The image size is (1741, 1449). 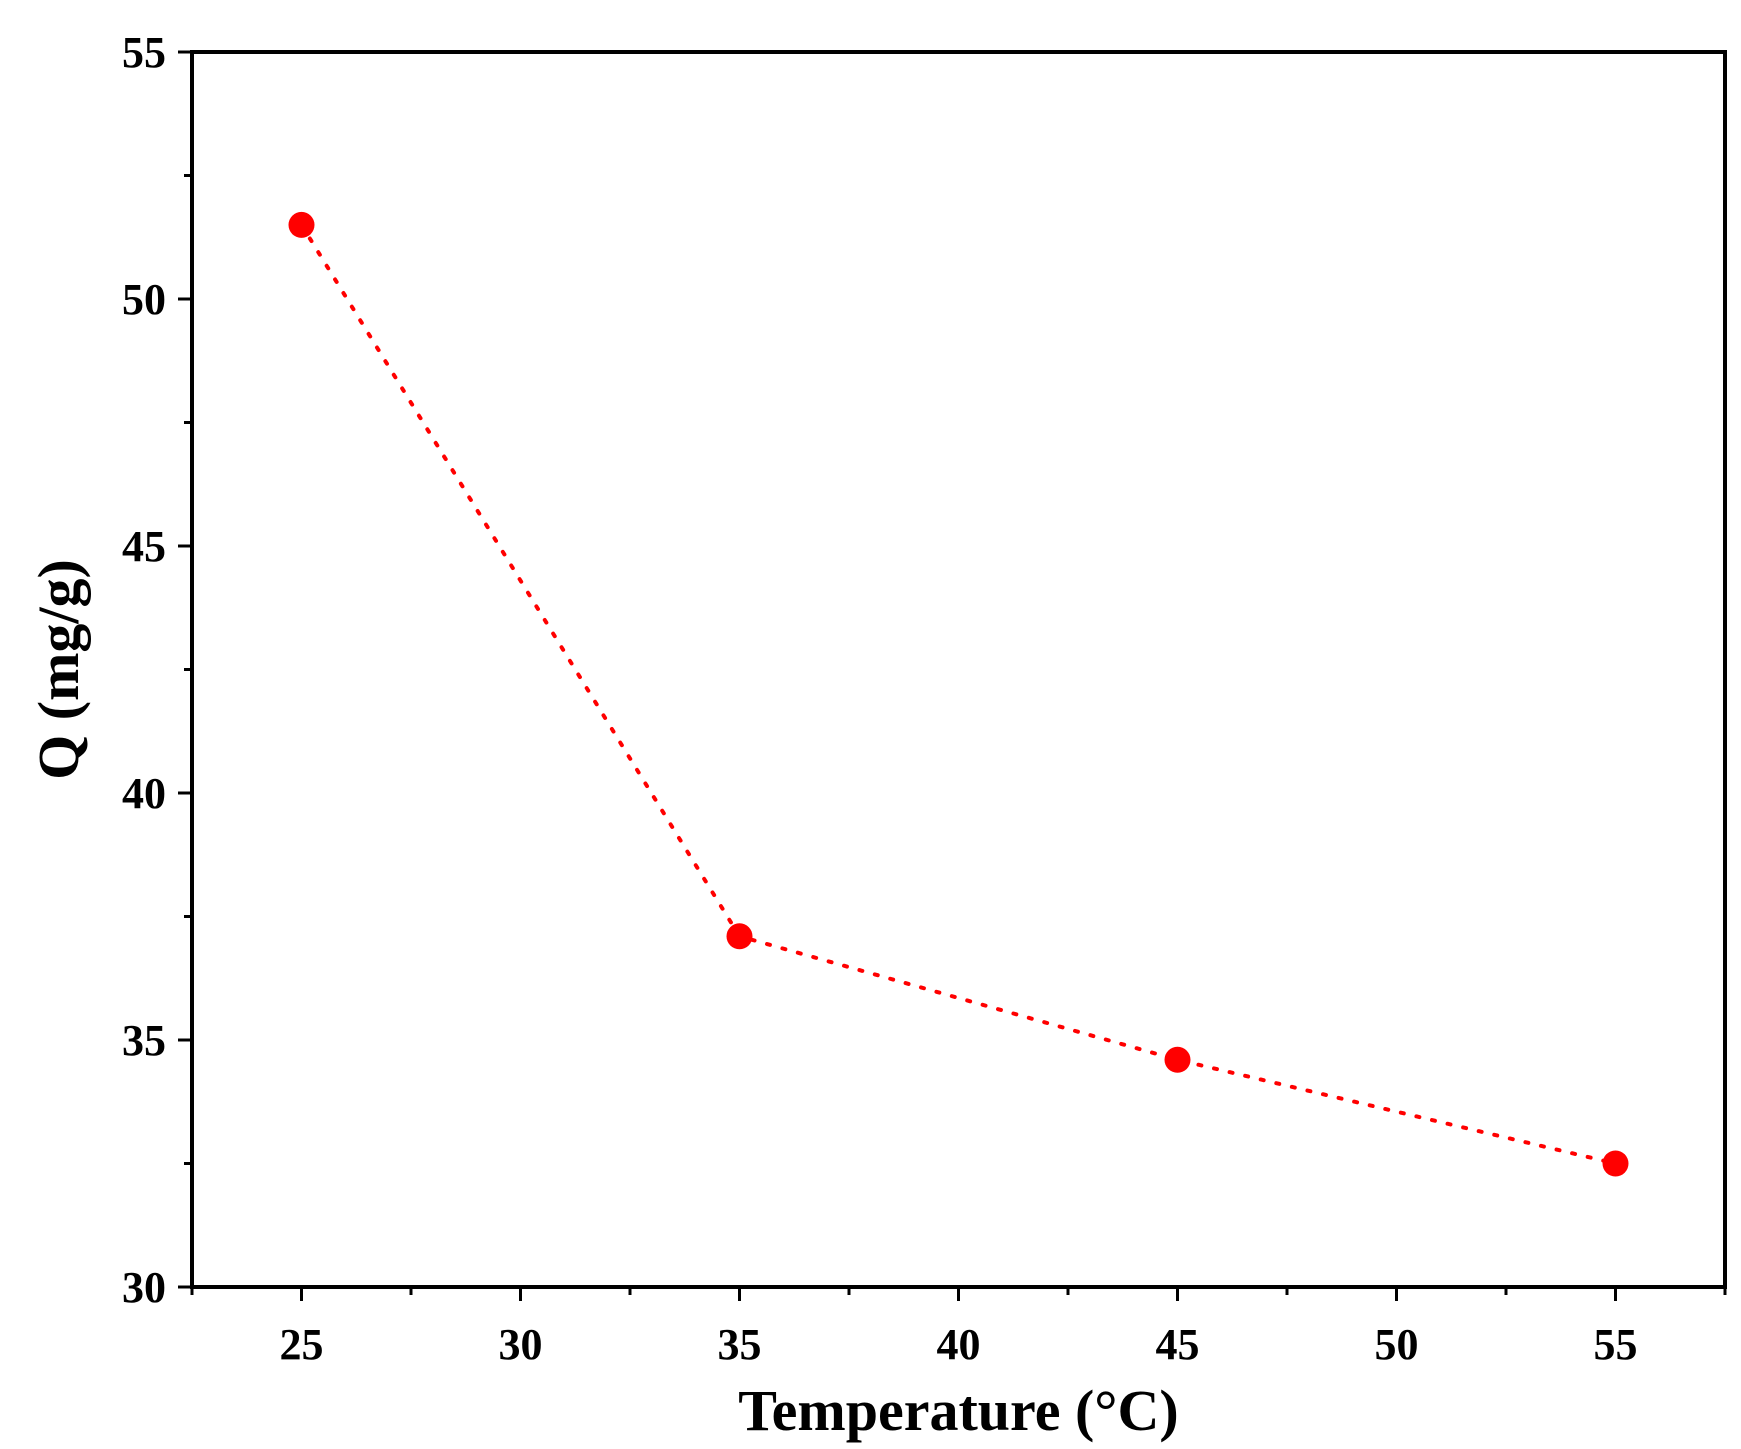 What do you see at coordinates (144, 299) in the screenshot?
I see `y-tick-label: 50` at bounding box center [144, 299].